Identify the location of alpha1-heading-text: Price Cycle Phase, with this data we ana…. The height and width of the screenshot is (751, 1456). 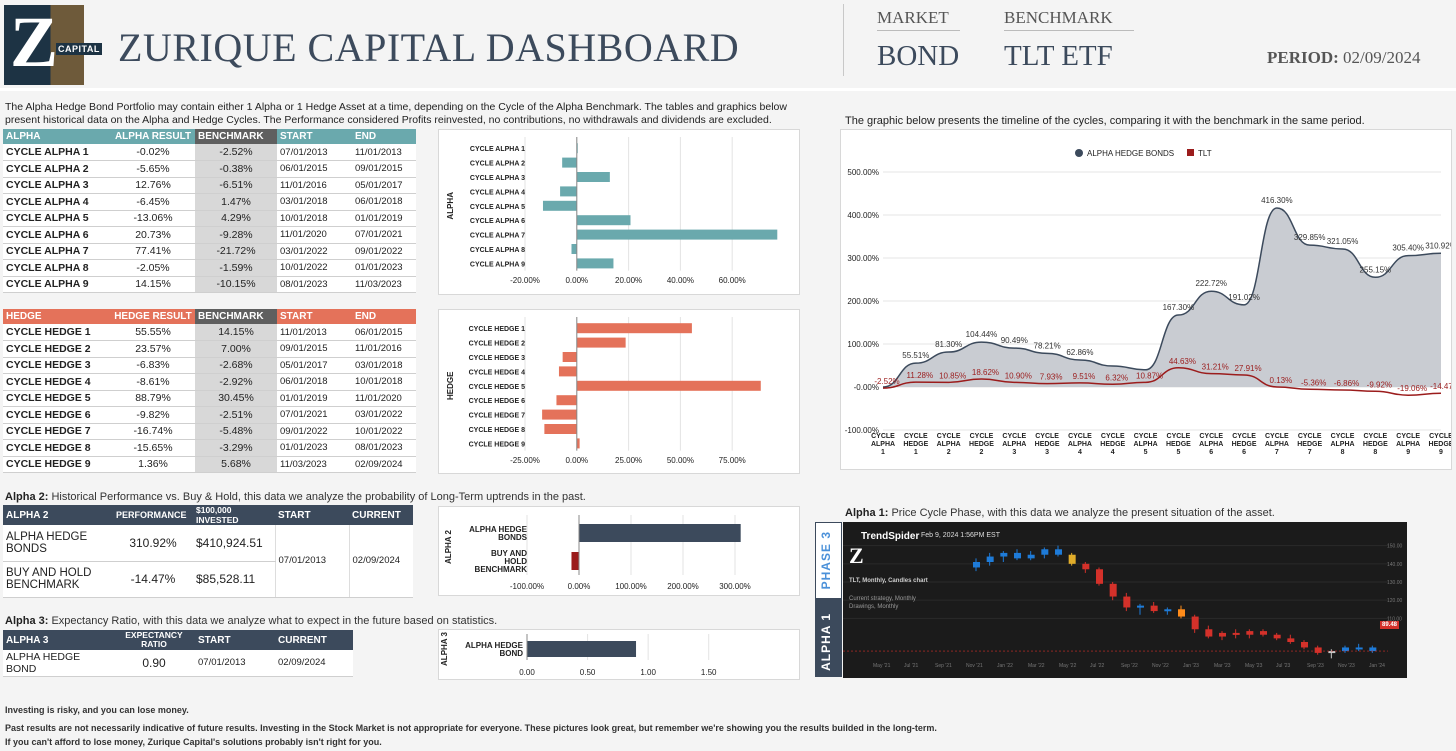
(1081, 513).